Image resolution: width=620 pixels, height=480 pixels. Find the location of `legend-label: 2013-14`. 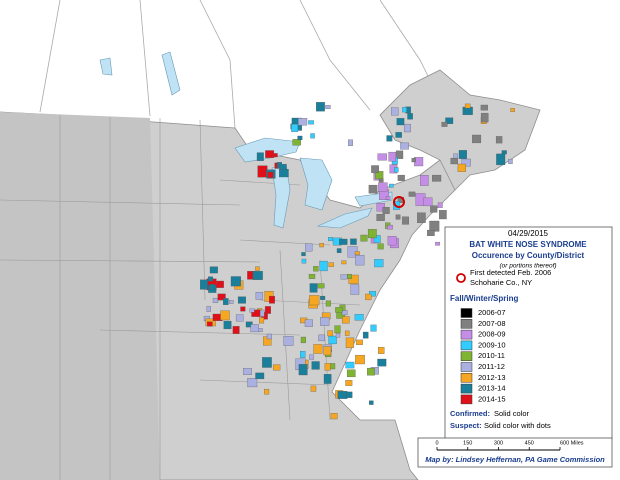

legend-label: 2013-14 is located at coordinates (492, 388).